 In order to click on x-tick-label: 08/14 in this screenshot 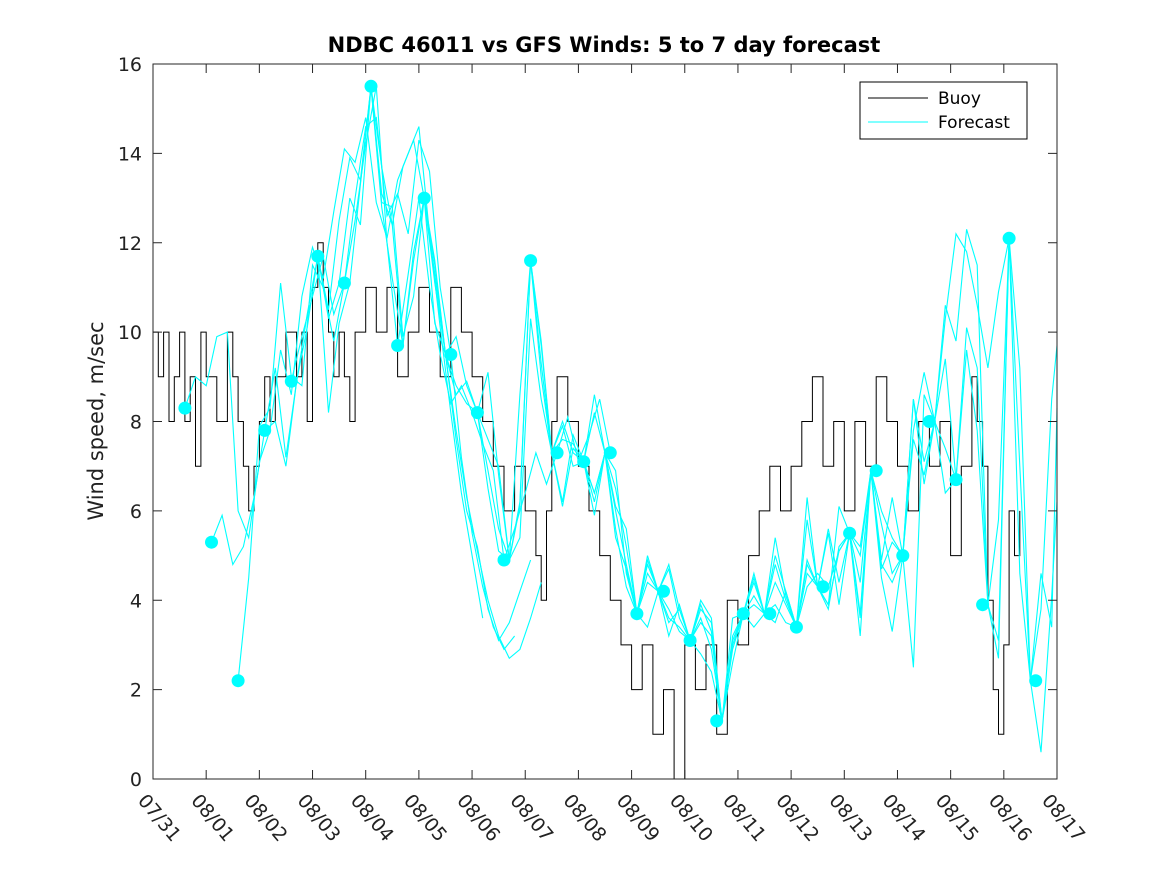, I will do `click(904, 818)`.